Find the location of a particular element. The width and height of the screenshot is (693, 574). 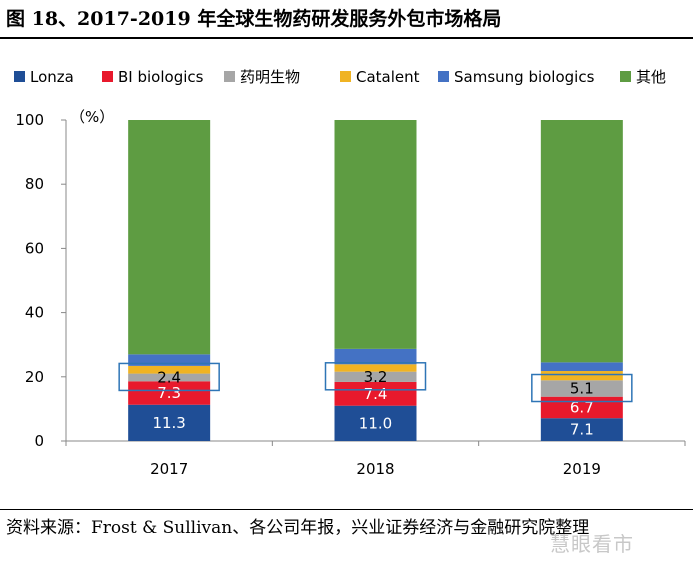

bar-lonza-2017 is located at coordinates (169, 422).